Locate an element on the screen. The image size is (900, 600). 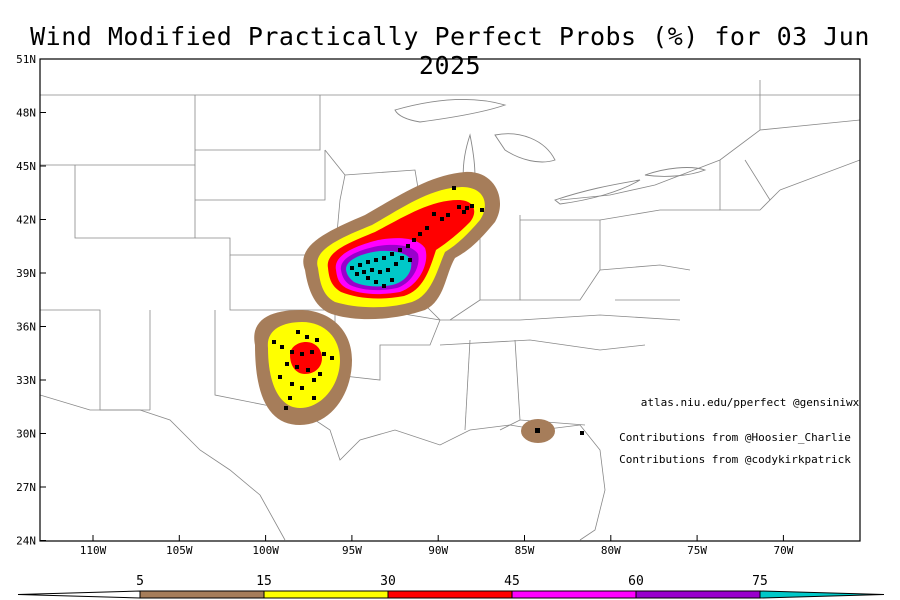
lon-label: 70W is located at coordinates (783, 550).